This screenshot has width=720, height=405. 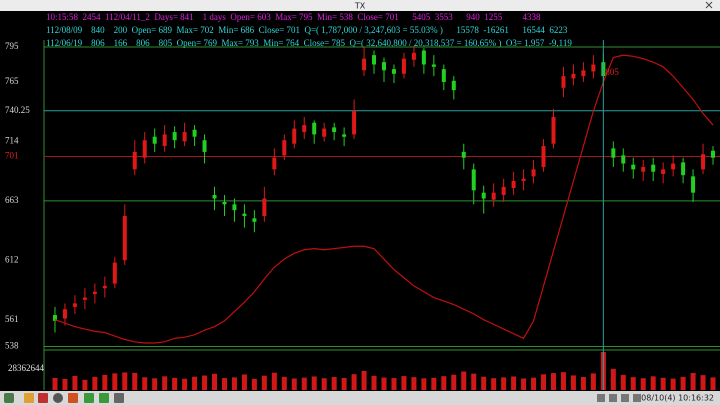 I want to click on close-button, so click(x=709, y=5).